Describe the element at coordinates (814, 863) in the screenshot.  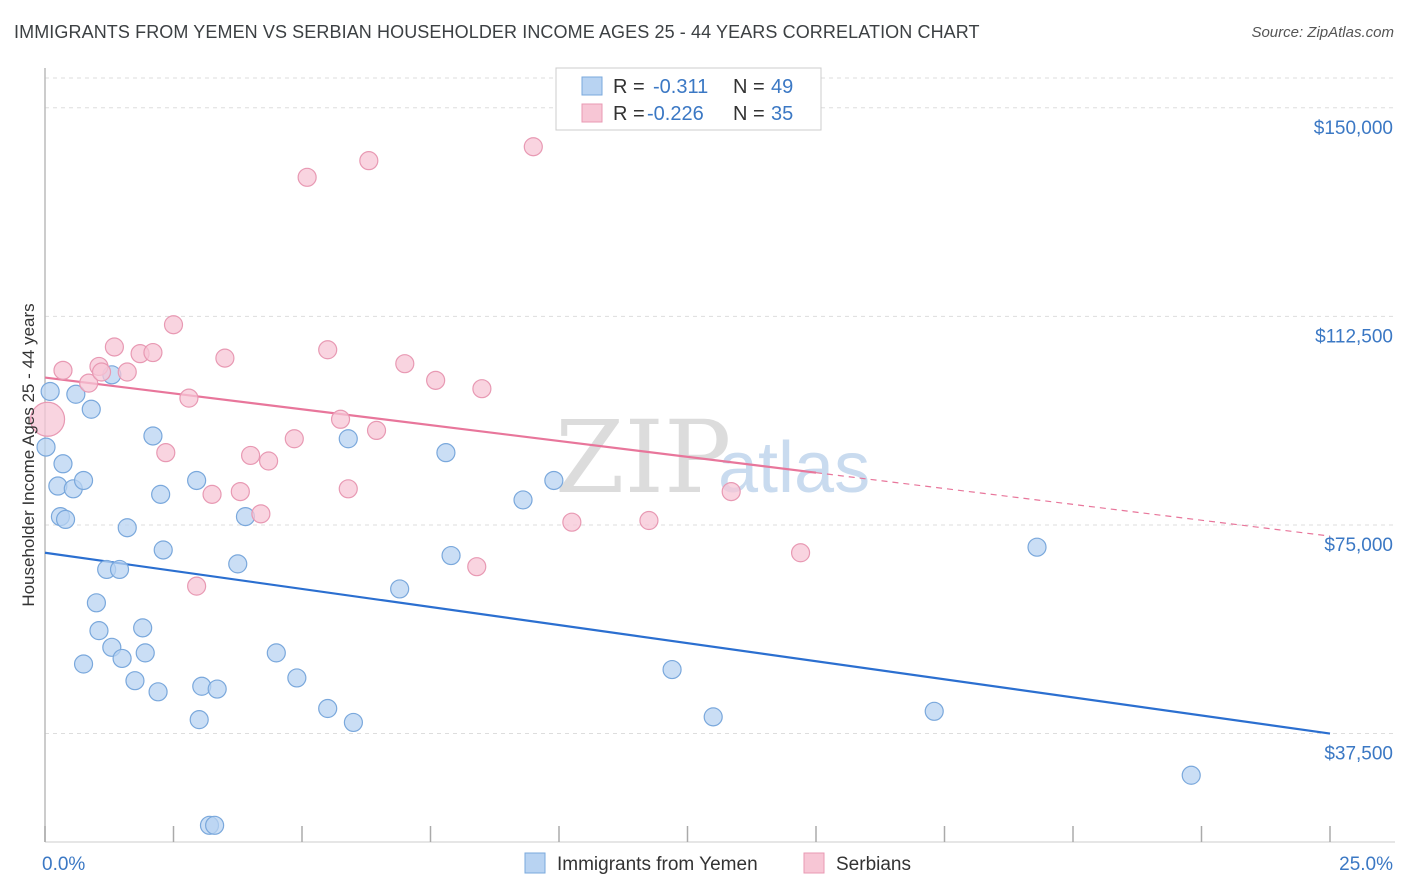
I see `bottom-legend-swatch-serbians` at that location.